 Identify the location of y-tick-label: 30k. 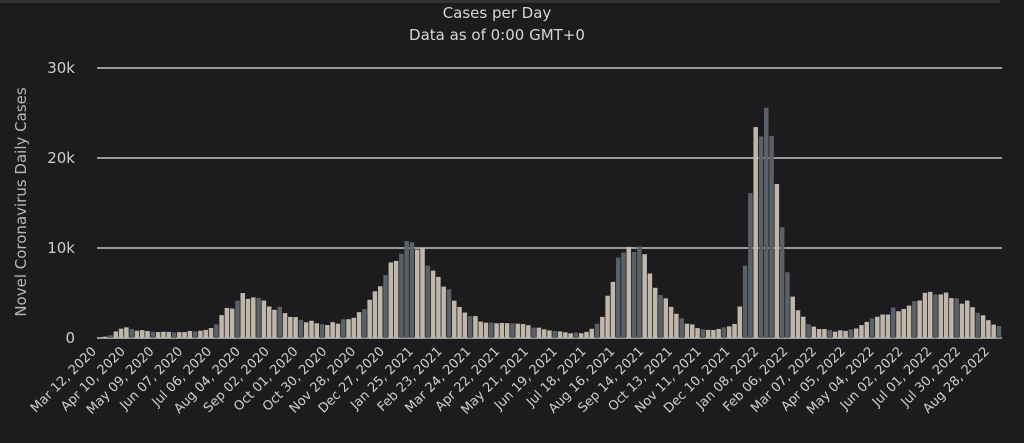
(61, 68).